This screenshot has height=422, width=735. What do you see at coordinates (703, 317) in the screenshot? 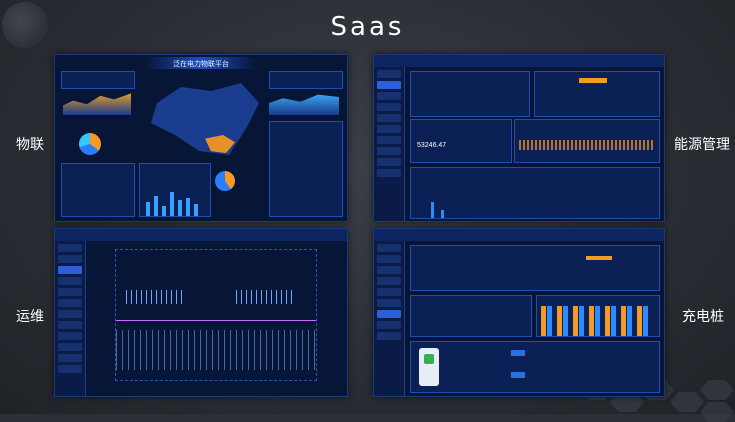
I see `label-charging: 充电桩` at bounding box center [703, 317].